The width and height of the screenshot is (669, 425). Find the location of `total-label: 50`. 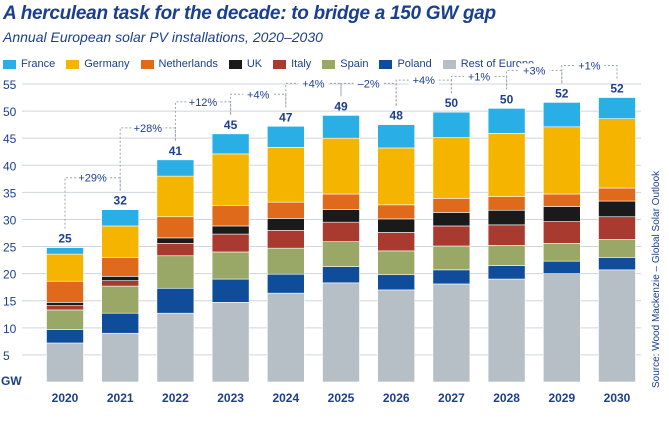

total-label: 50 is located at coordinates (507, 99).